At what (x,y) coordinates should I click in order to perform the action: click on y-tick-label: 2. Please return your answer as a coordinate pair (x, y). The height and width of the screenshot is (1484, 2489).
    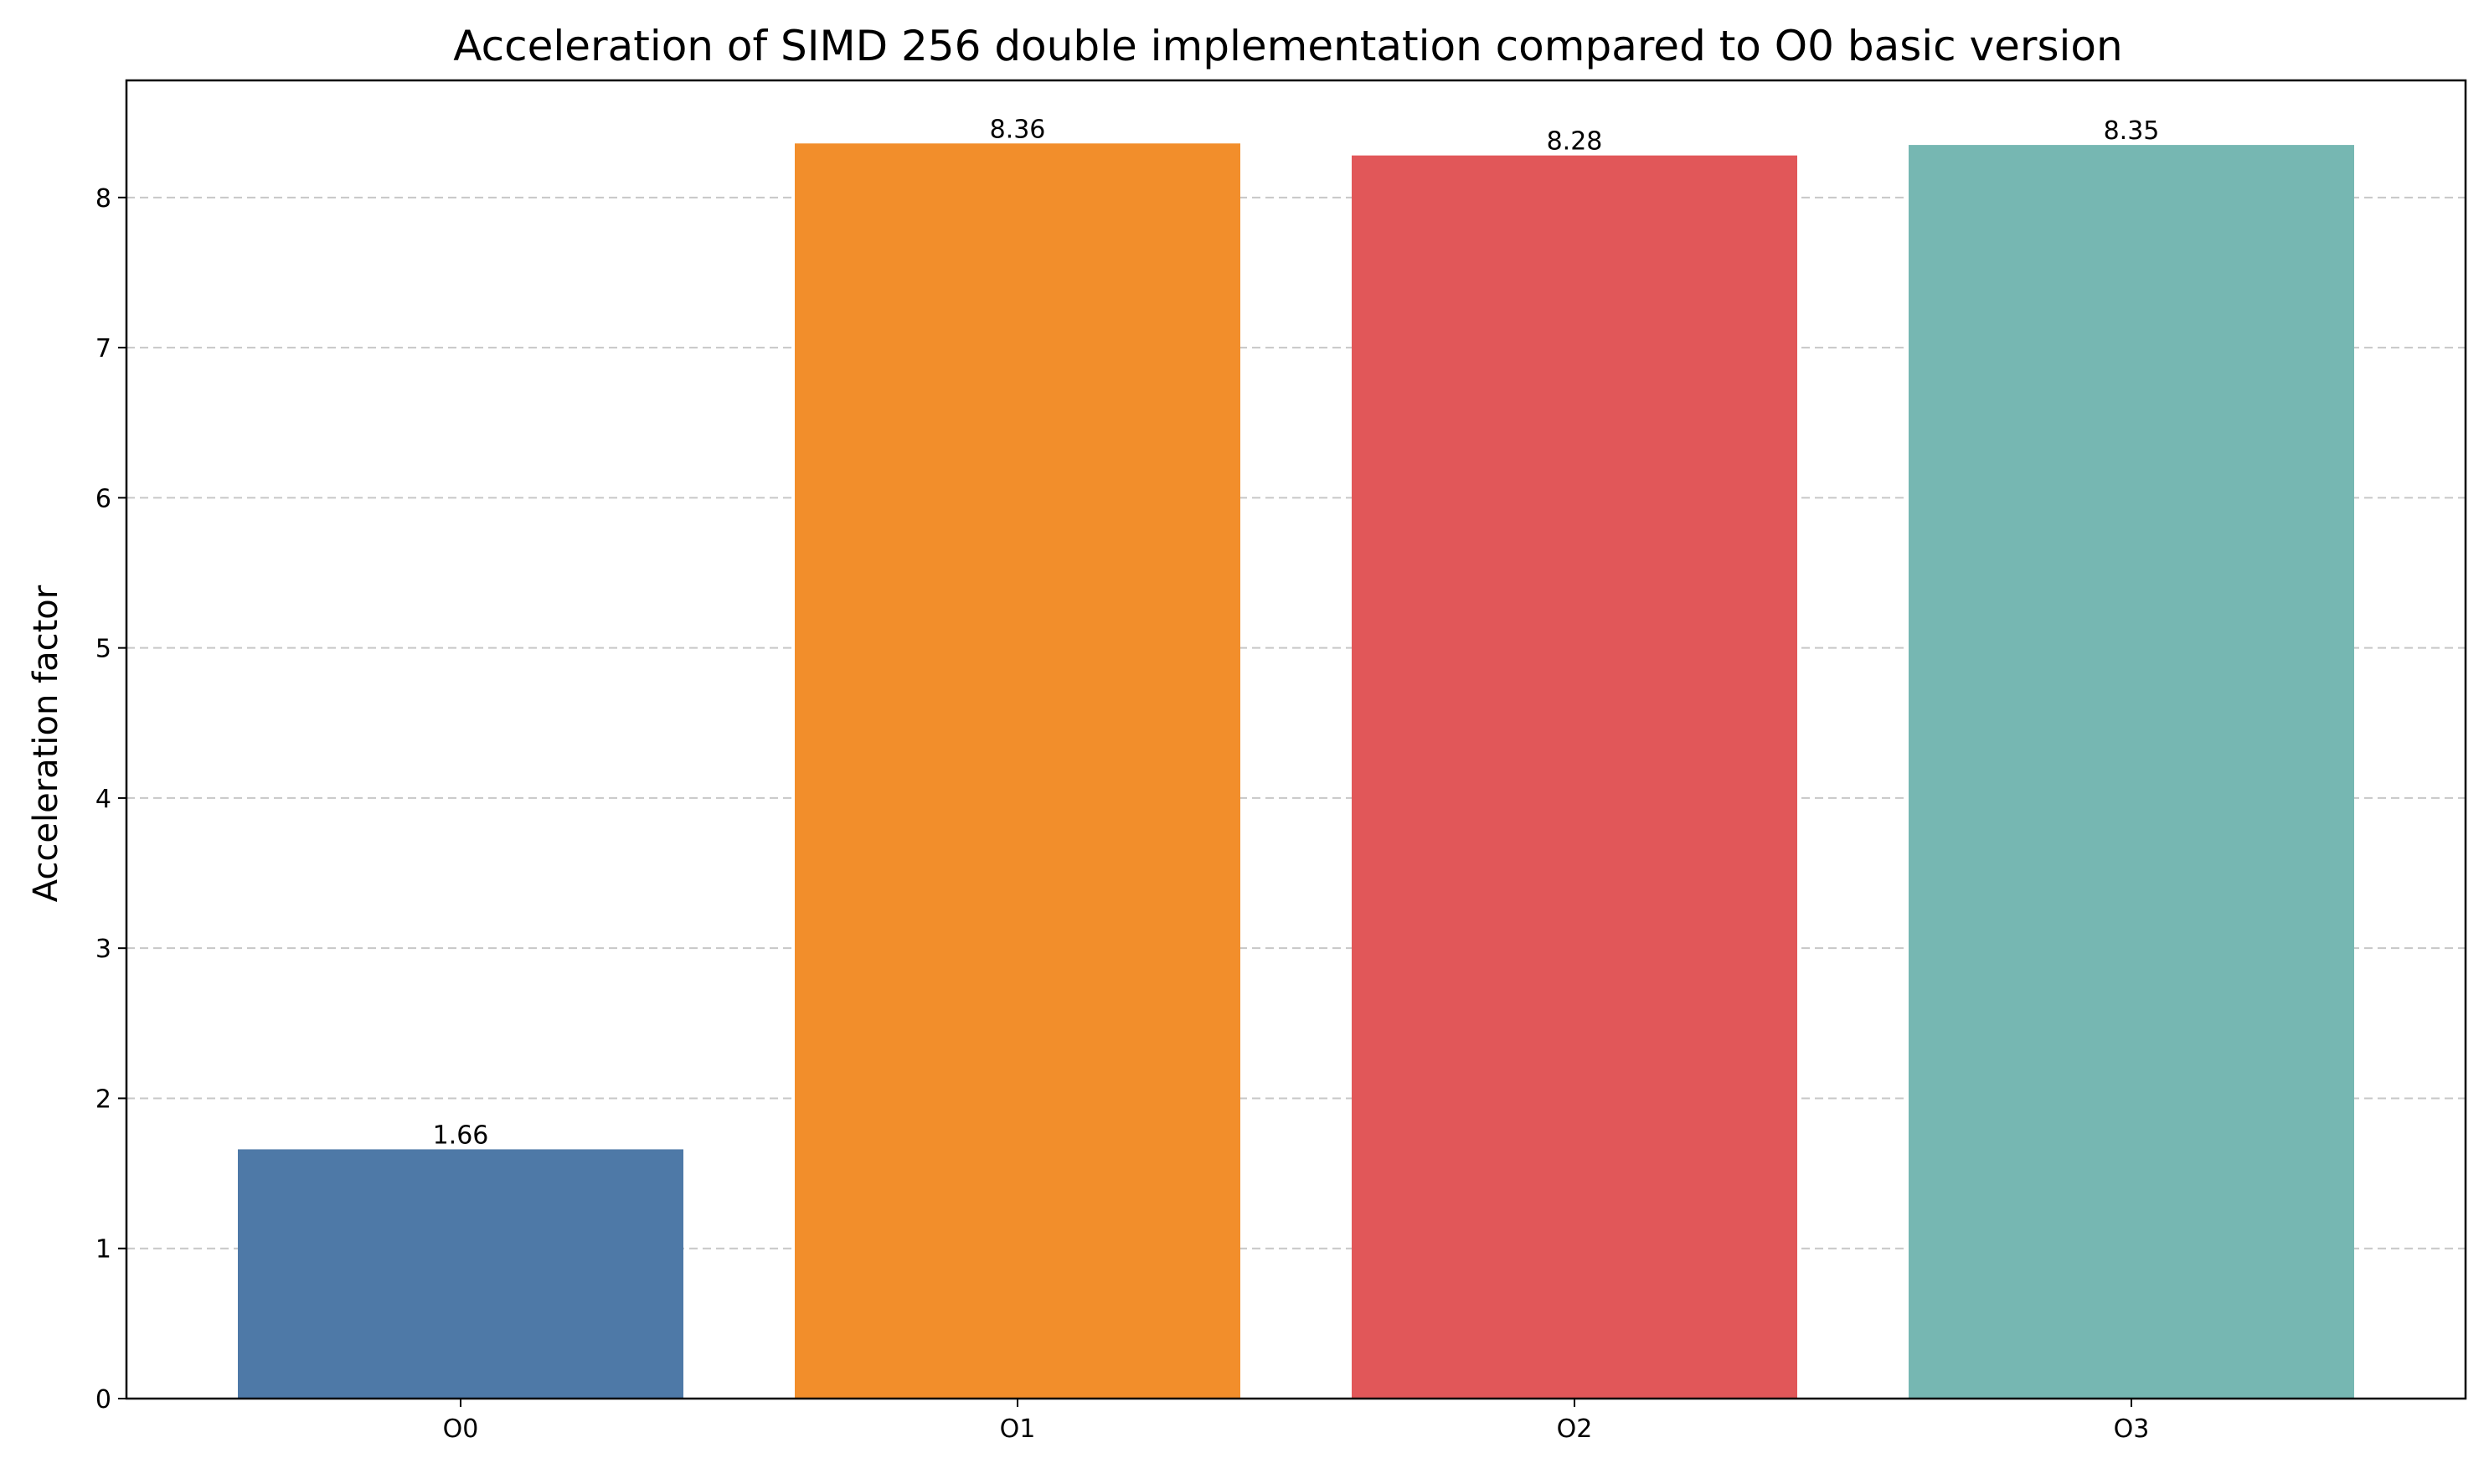
    Looking at the image, I should click on (103, 1099).